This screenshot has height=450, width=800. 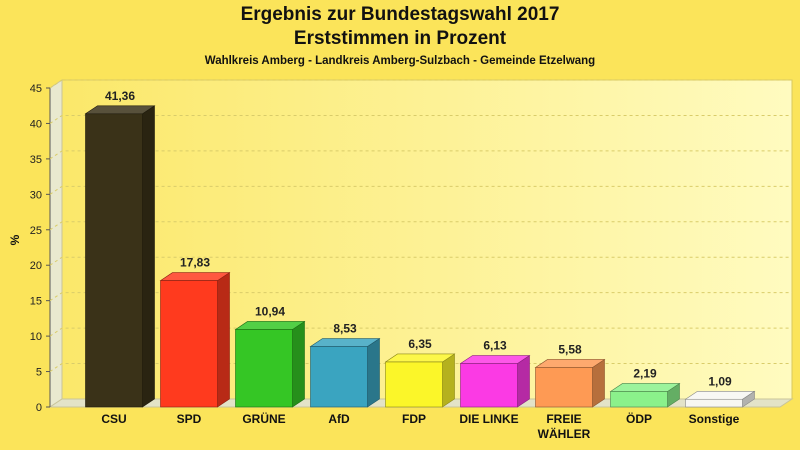 What do you see at coordinates (570, 349) in the screenshot?
I see `bar-value-label: 5,58` at bounding box center [570, 349].